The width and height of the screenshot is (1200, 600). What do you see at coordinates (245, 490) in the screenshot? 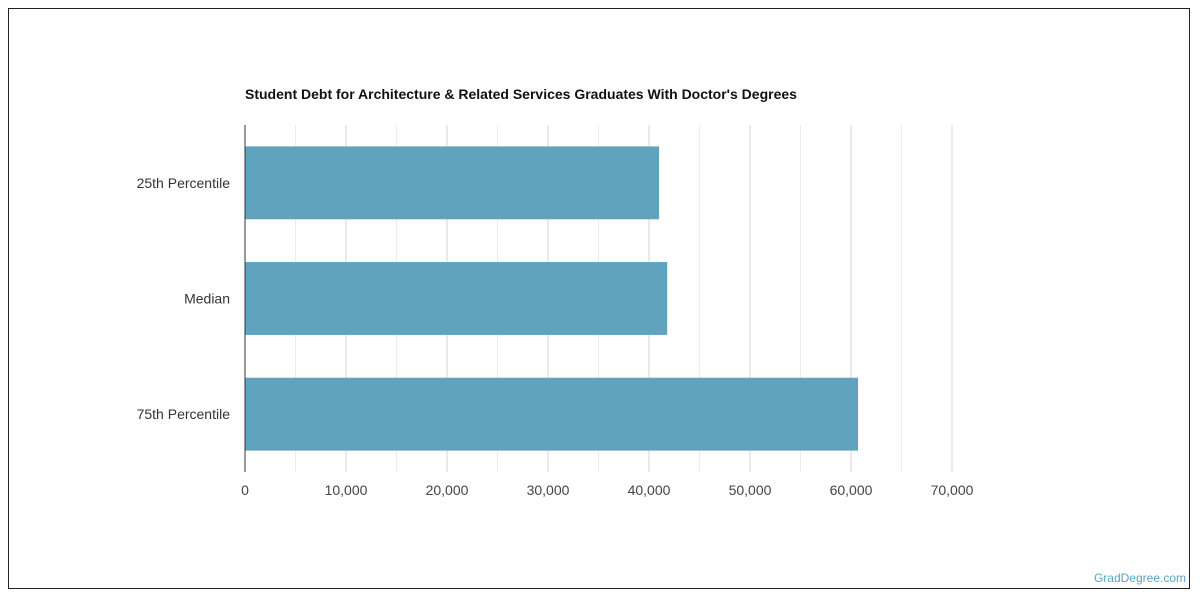
I see `x-tick-label: 0` at bounding box center [245, 490].